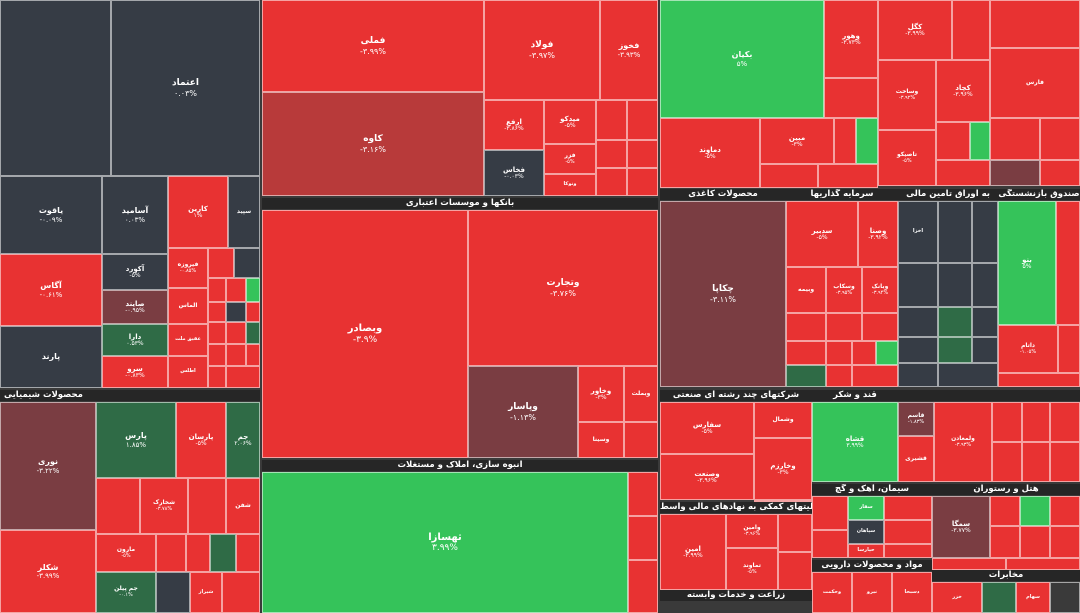 The height and width of the screenshot is (613, 1080). I want to click on tile-46: وساخت -۳.۹۲%, so click(907, 95).